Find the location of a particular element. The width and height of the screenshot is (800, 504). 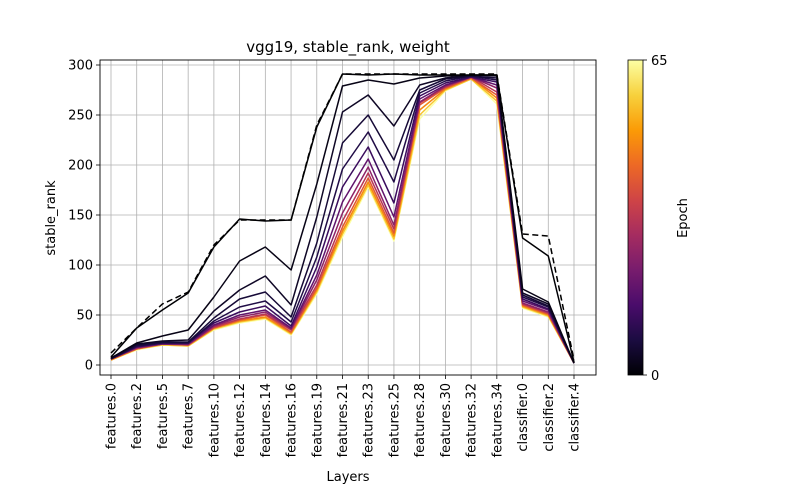

colorbar-gradient is located at coordinates (635, 217).